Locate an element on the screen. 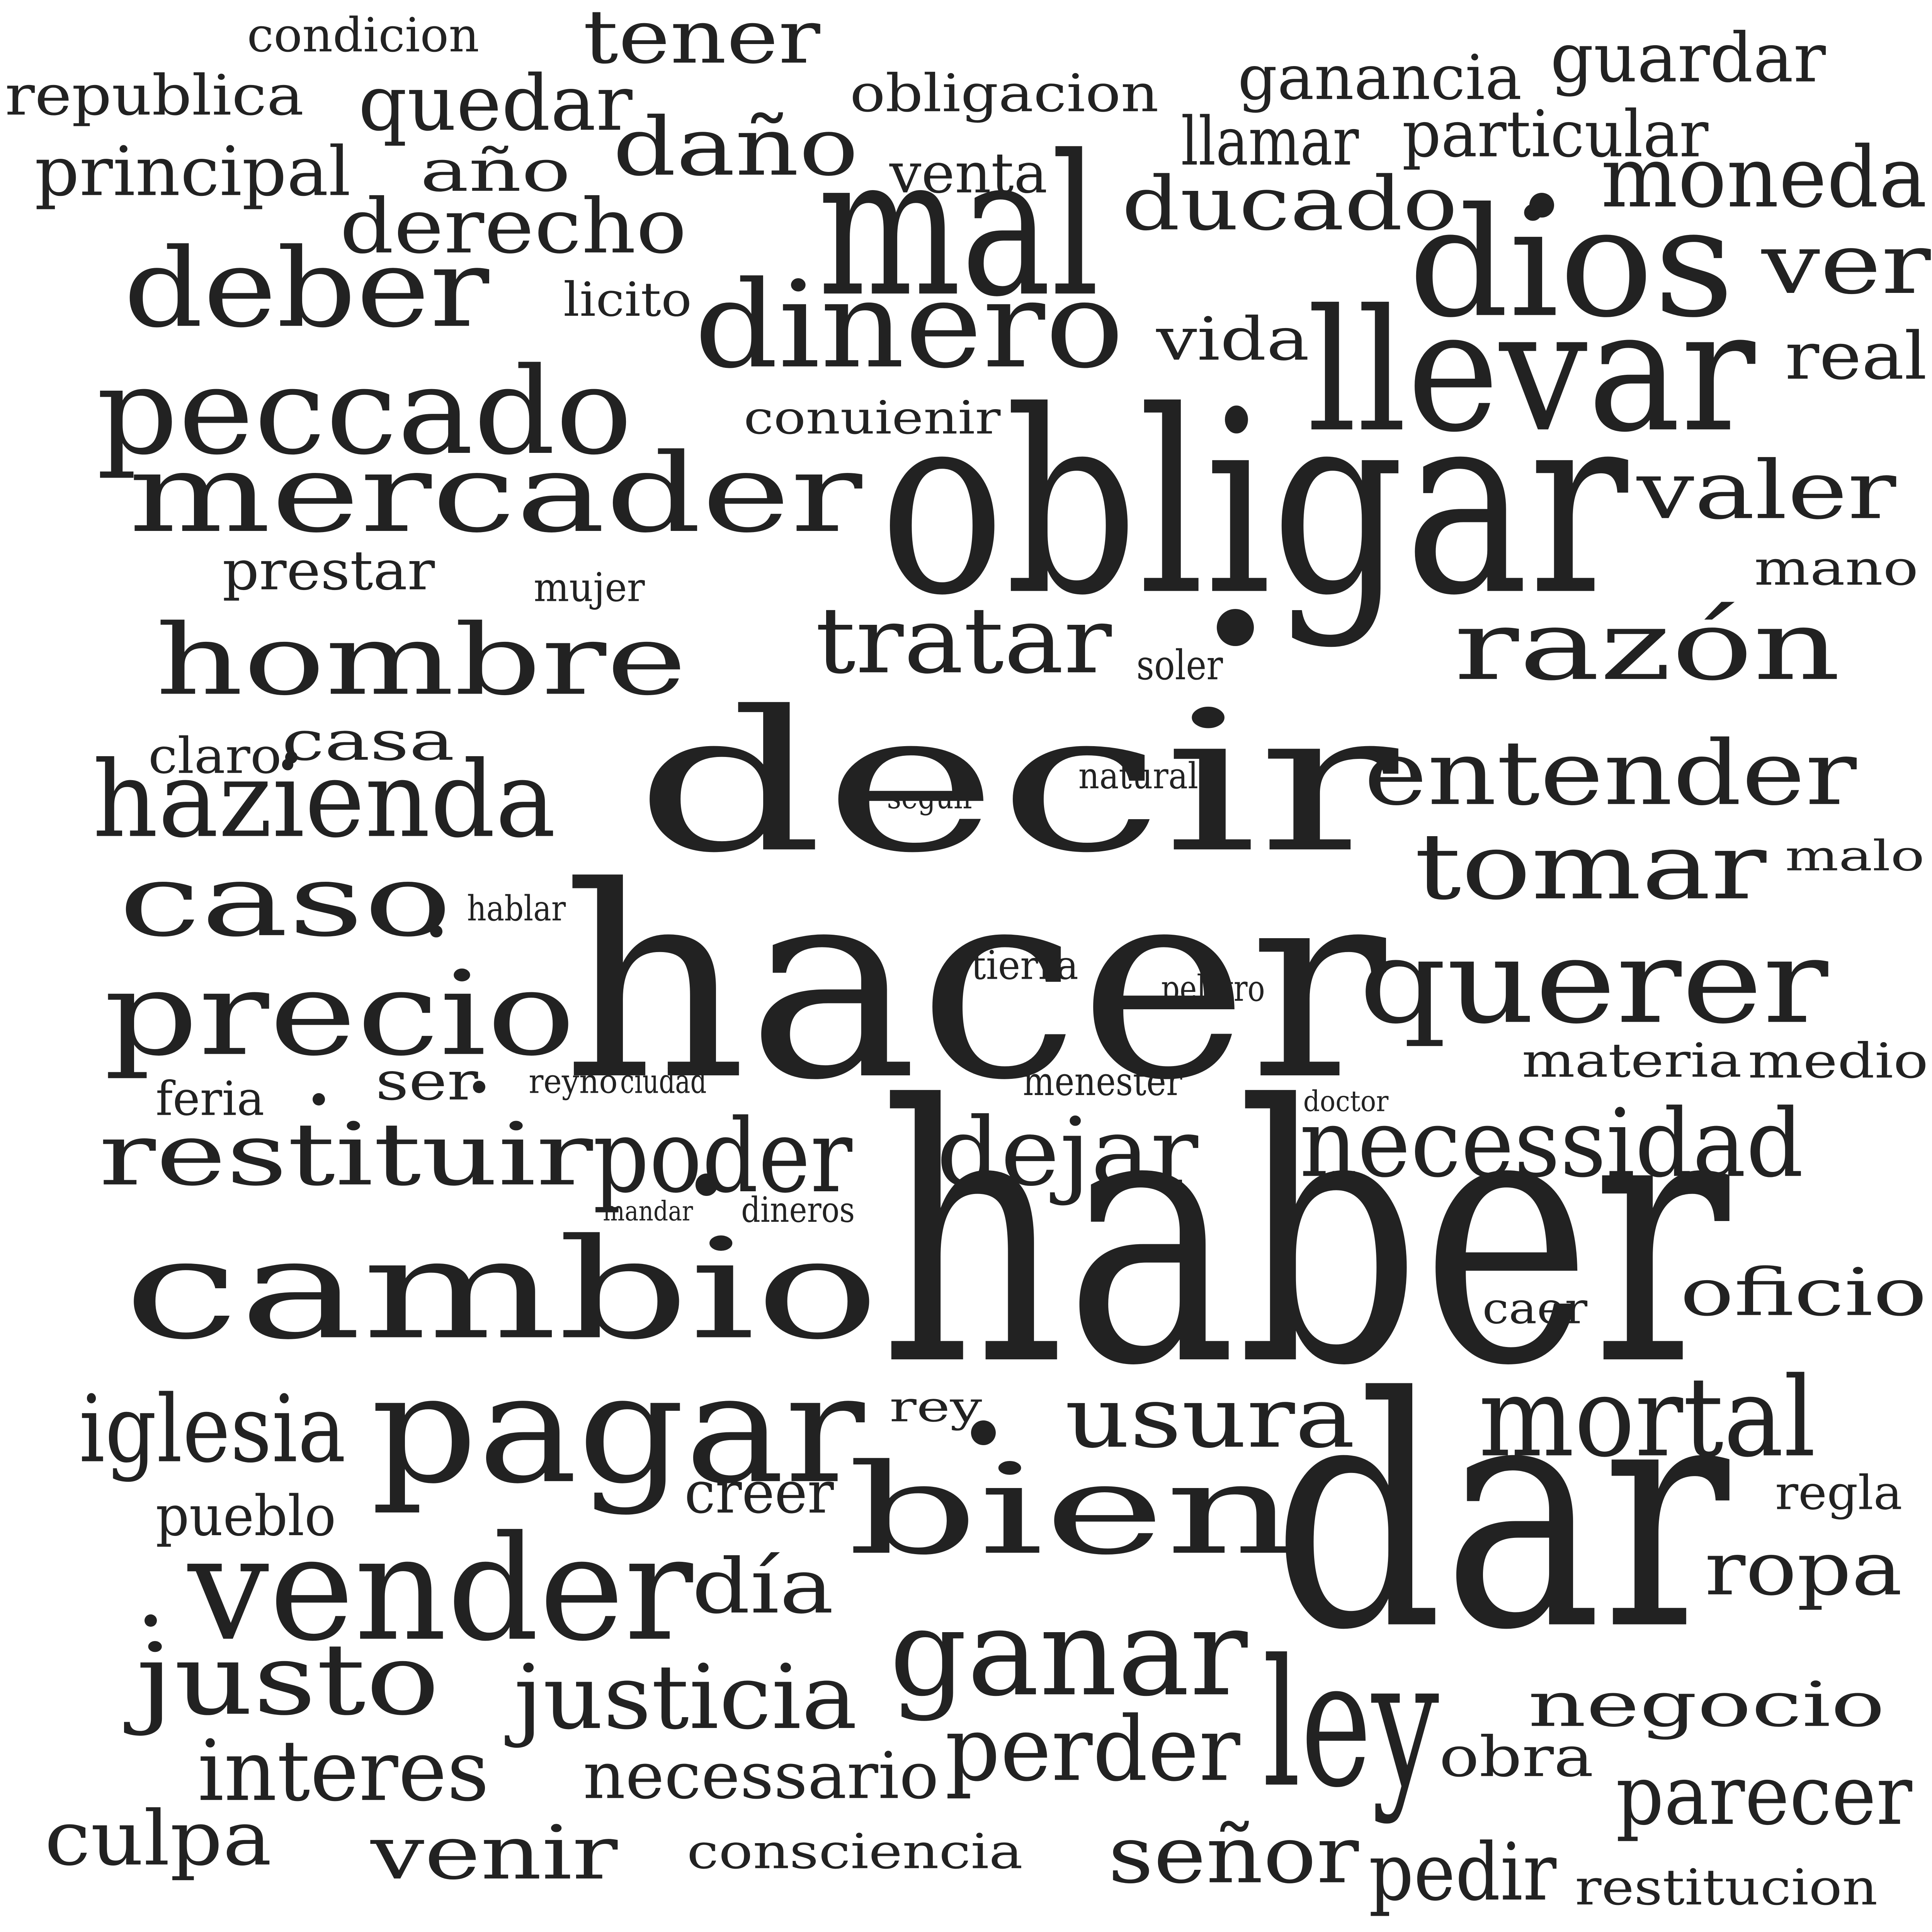 The width and height of the screenshot is (1932, 1932). cloud-word-vida: vida is located at coordinates (1233, 339).